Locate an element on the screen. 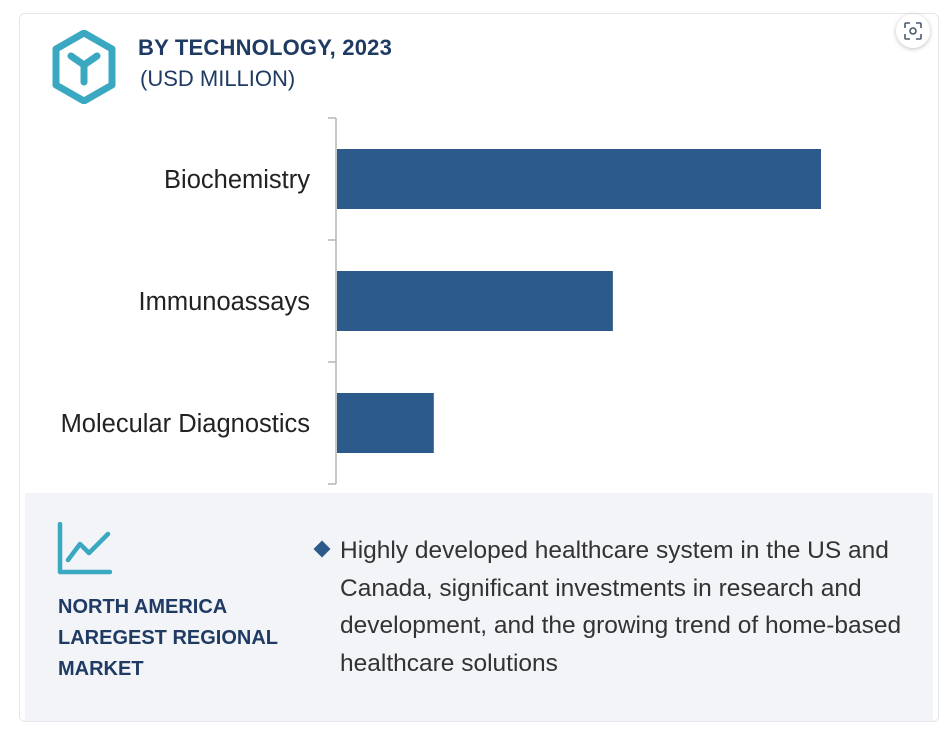 This screenshot has width=945, height=733. region-line-3: MARKET is located at coordinates (101, 669).